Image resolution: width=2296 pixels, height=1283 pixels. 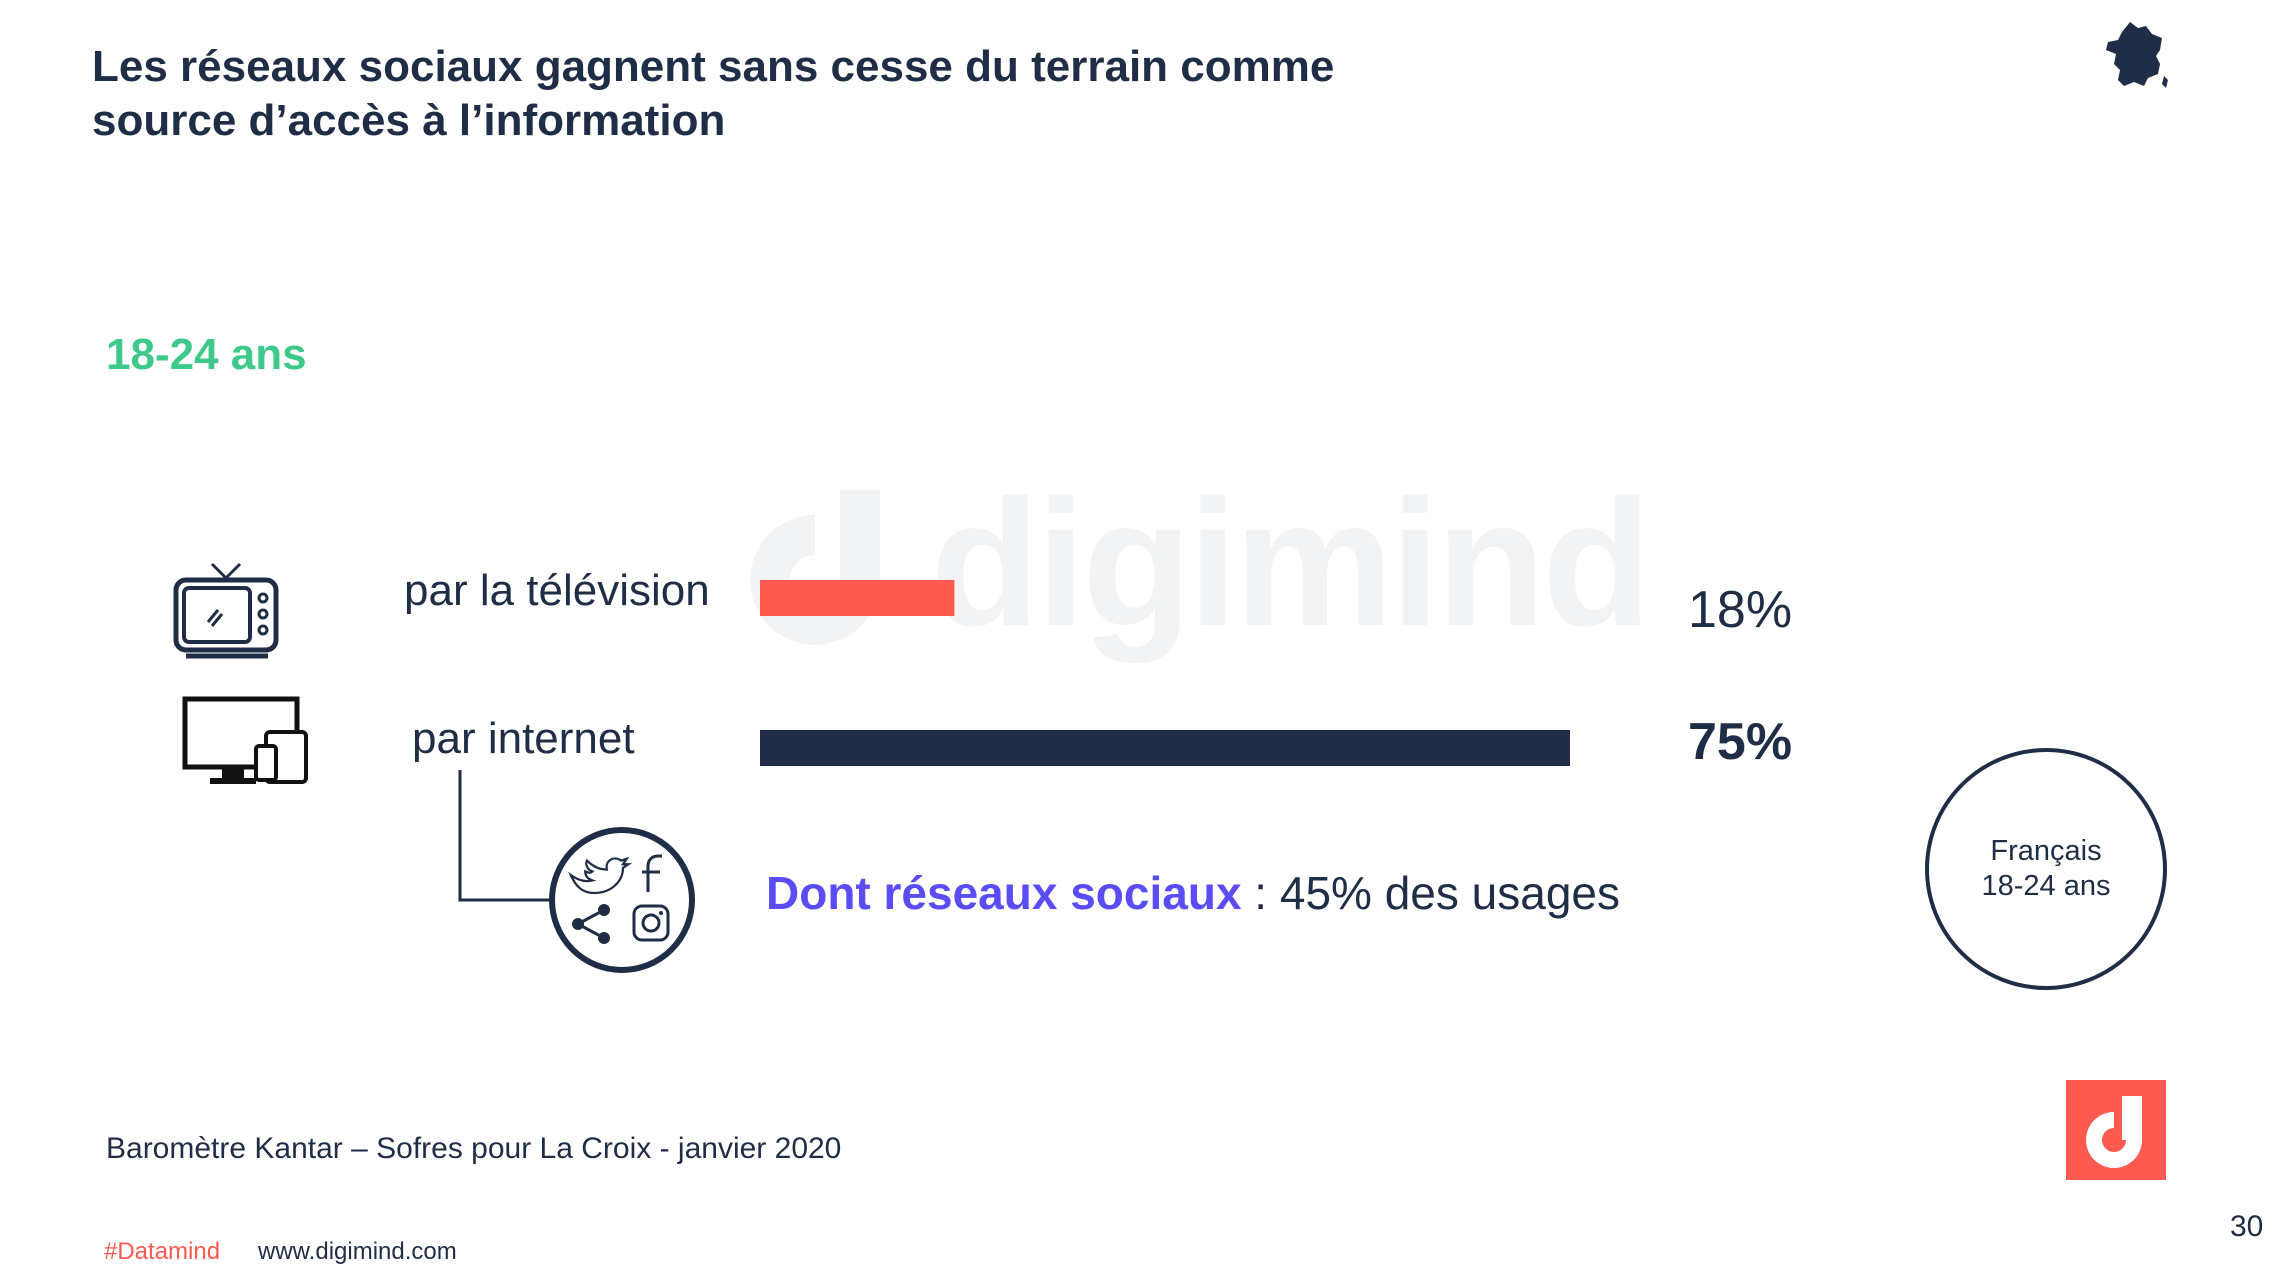 I want to click on france-map-icon, so click(x=2137, y=55).